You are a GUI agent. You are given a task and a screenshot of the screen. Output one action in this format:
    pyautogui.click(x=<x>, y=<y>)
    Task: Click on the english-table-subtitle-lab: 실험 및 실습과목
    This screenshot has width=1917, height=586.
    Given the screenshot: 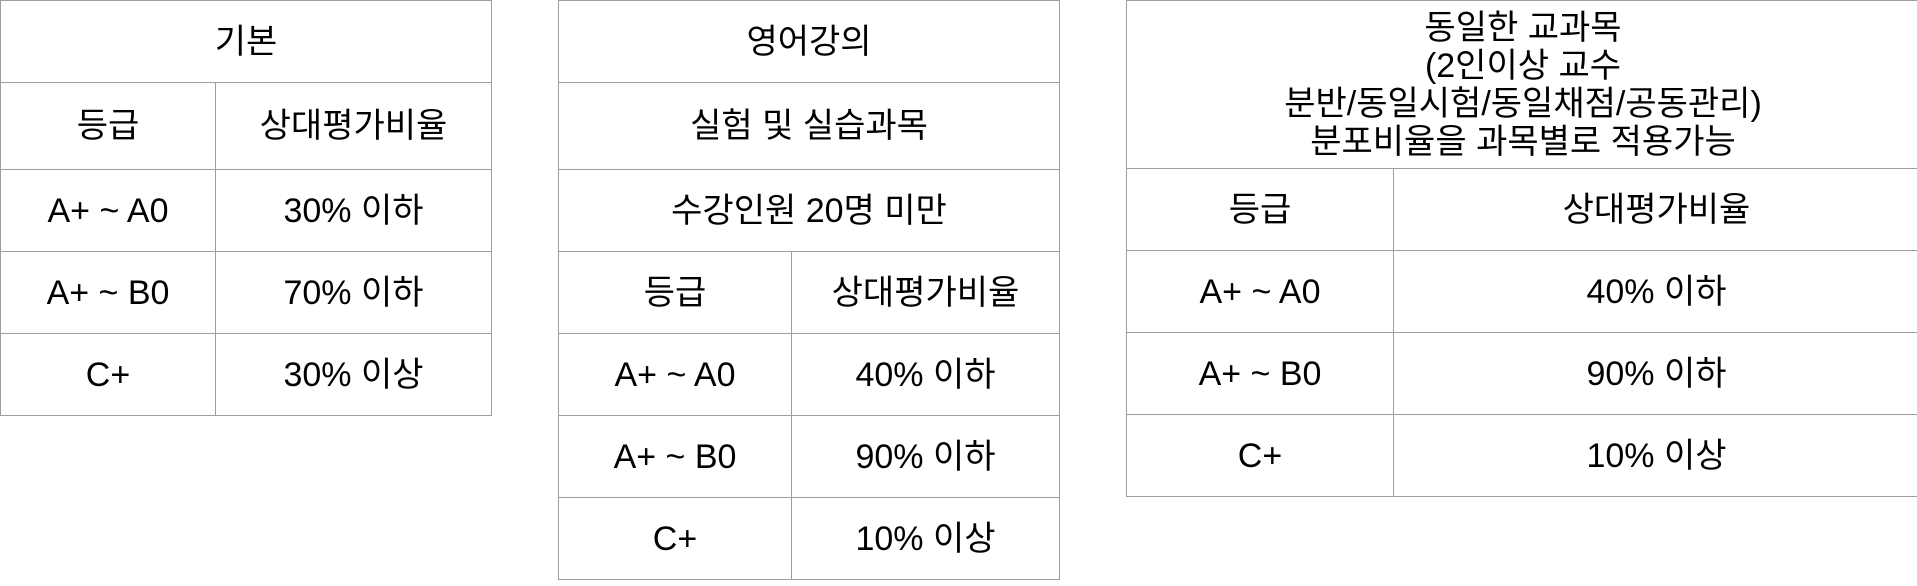 What is the action you would take?
    pyautogui.click(x=809, y=126)
    